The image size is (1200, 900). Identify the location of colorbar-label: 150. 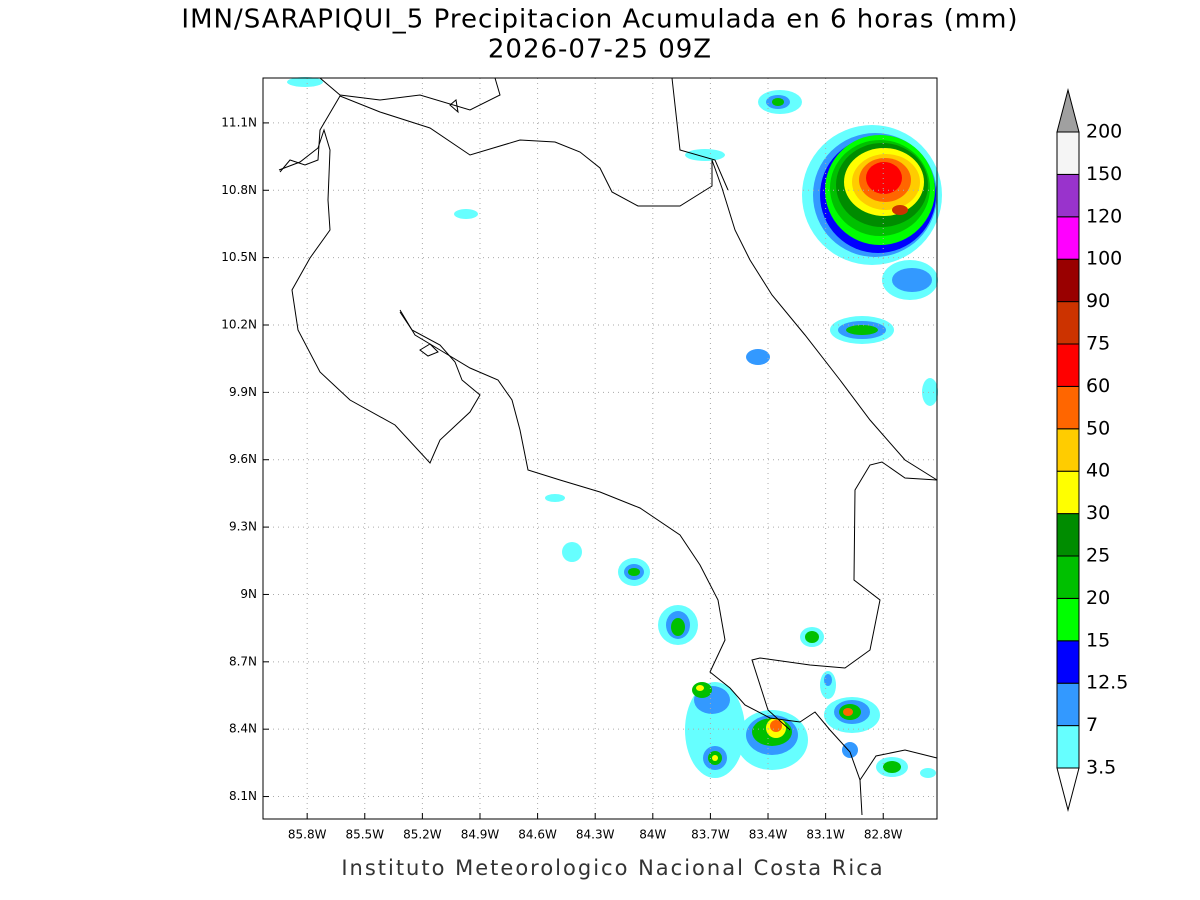
(1104, 174).